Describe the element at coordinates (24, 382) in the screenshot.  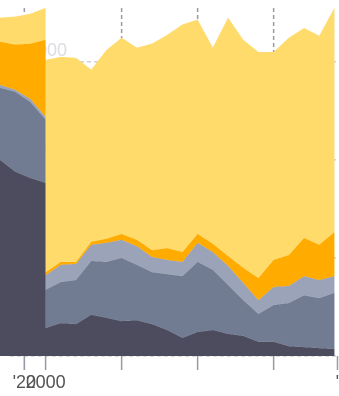
I see `x-tick-label: '20` at that location.